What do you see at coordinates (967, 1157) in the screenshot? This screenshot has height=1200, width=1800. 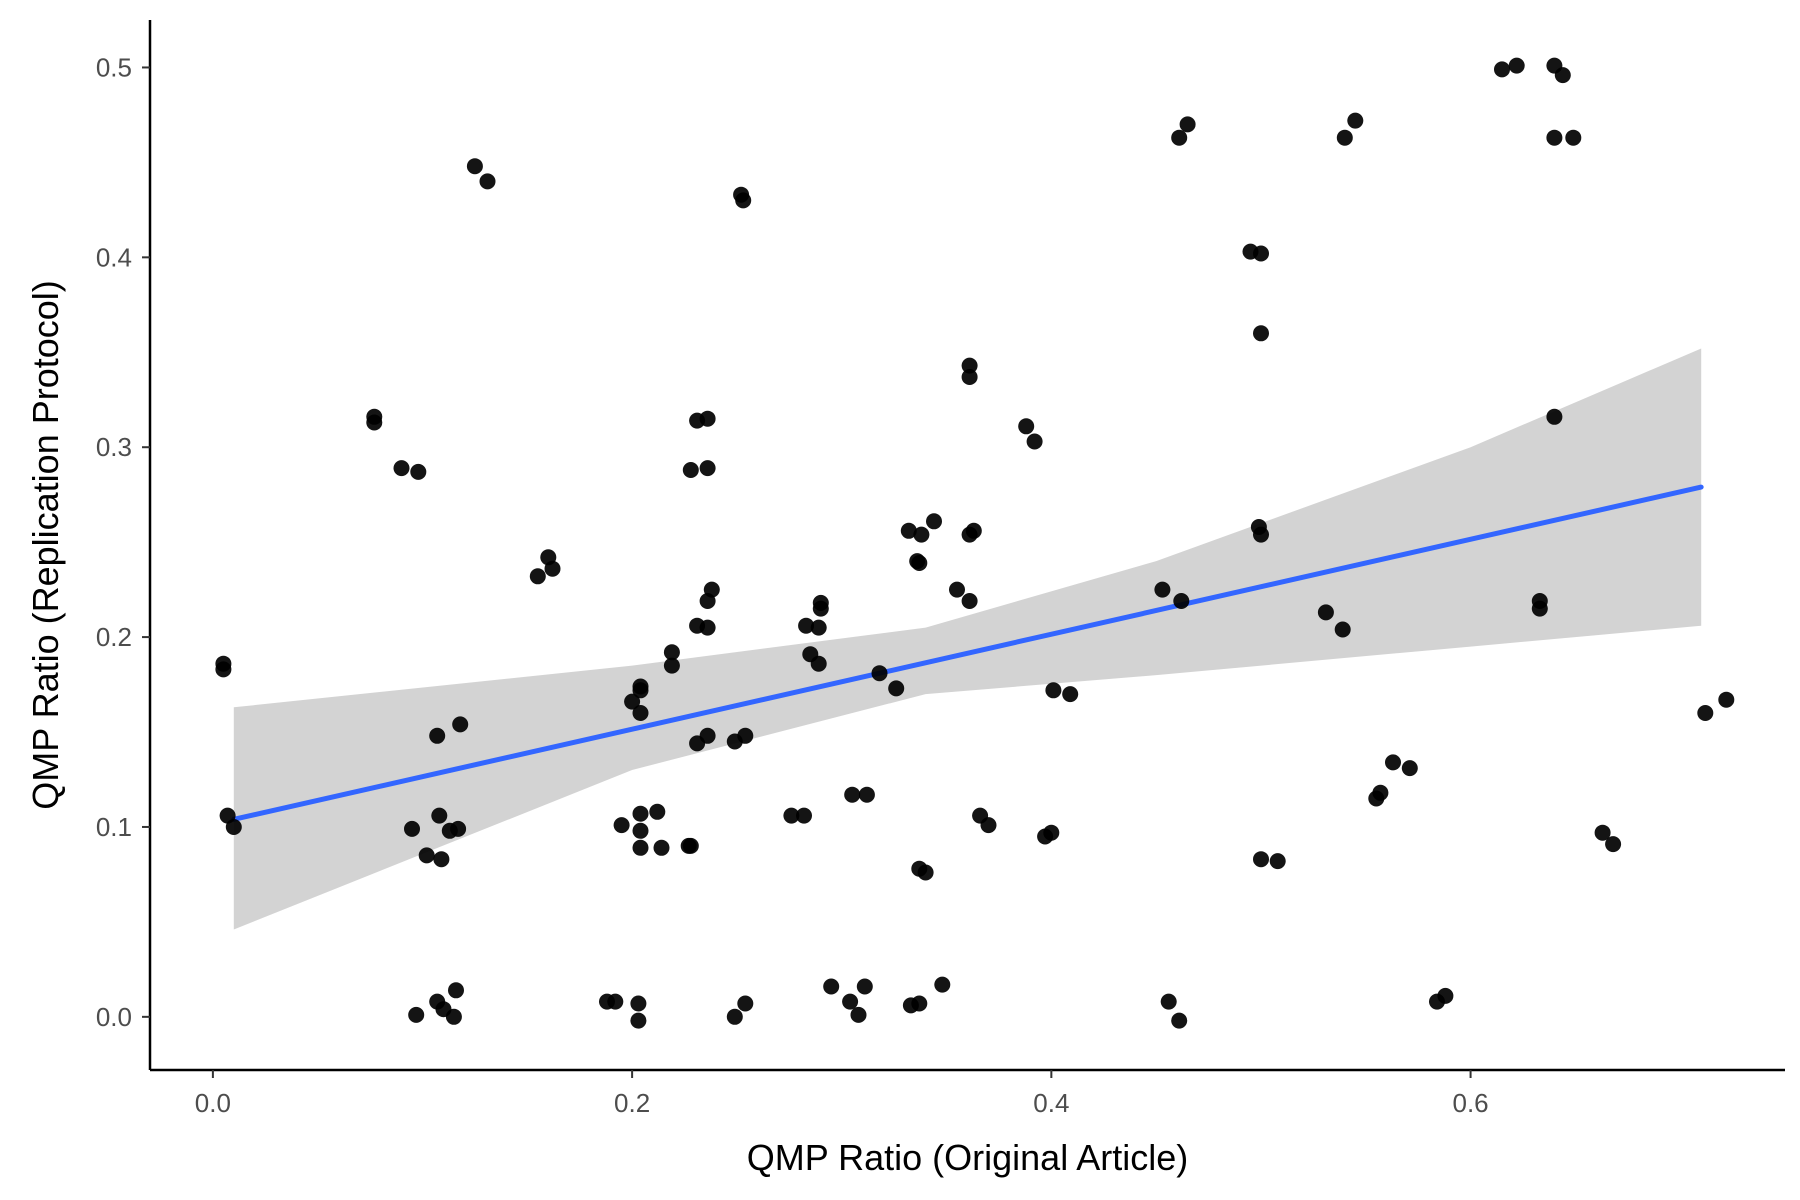 I see `x-axis-title: QMP Ratio (Original Article)` at bounding box center [967, 1157].